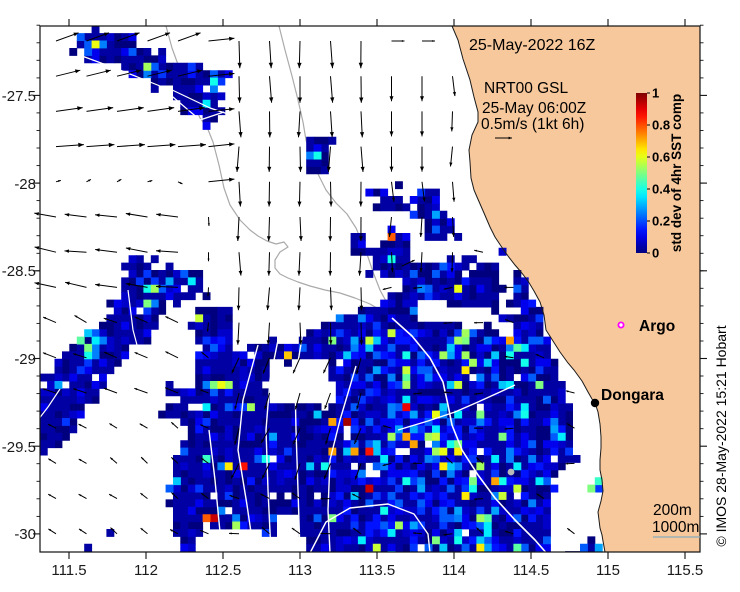  What do you see at coordinates (19, 271) in the screenshot?
I see `svg-text: -28.5` at bounding box center [19, 271].